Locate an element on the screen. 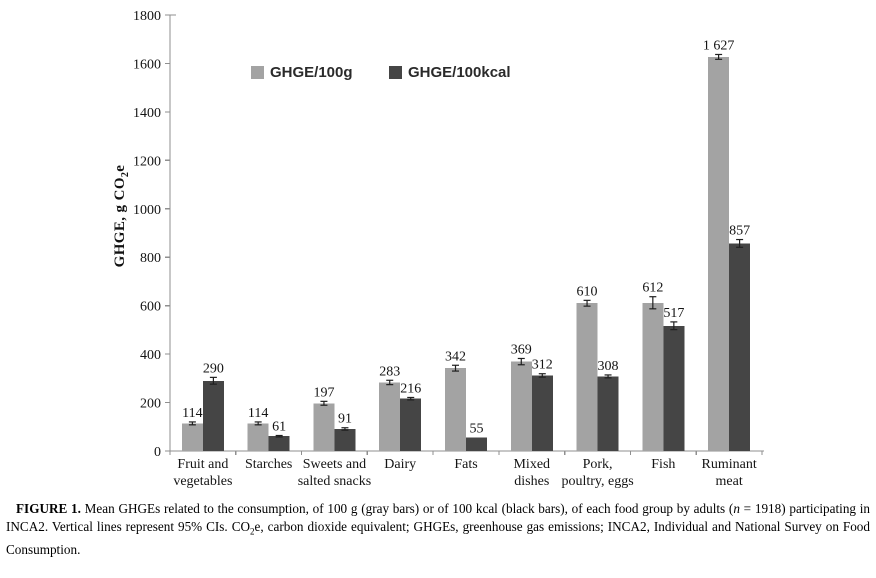 The height and width of the screenshot is (578, 876). legend-swatch-gray-icon is located at coordinates (257, 72).